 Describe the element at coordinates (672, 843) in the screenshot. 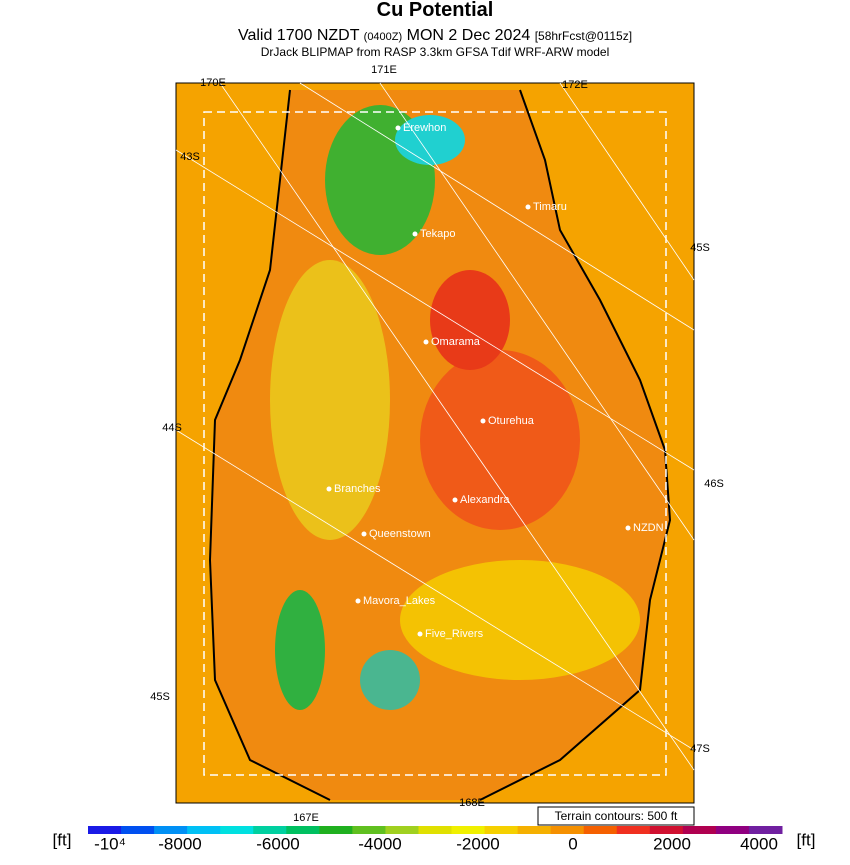

I see `colorbar-label: 2000` at that location.